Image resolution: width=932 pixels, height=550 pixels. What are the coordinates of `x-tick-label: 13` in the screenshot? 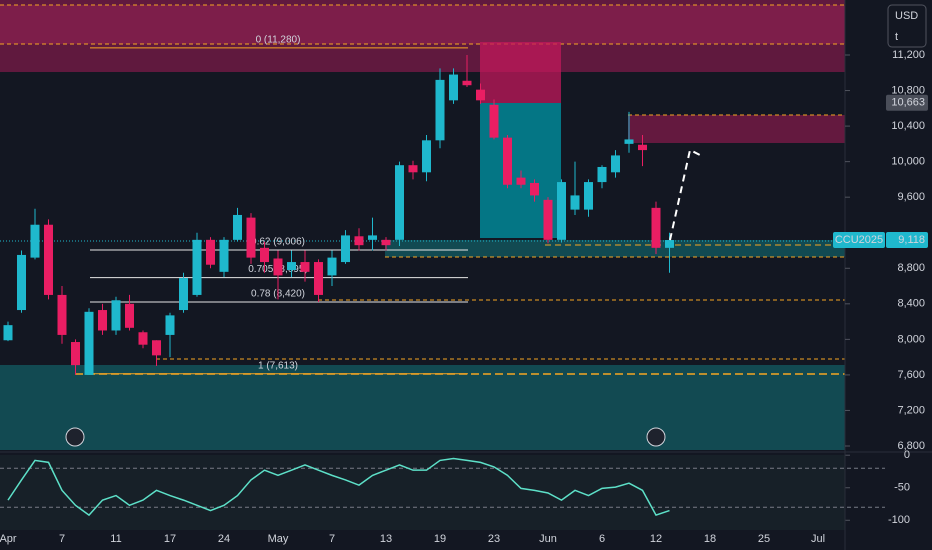 It's located at (386, 539).